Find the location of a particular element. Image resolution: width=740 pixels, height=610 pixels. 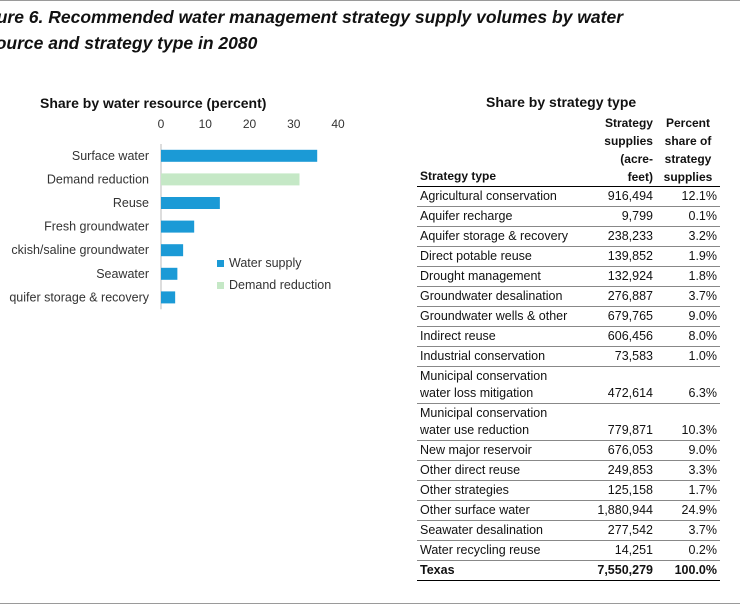

table-row: Agricultural conservation 916,494 12.1% is located at coordinates (568, 196).